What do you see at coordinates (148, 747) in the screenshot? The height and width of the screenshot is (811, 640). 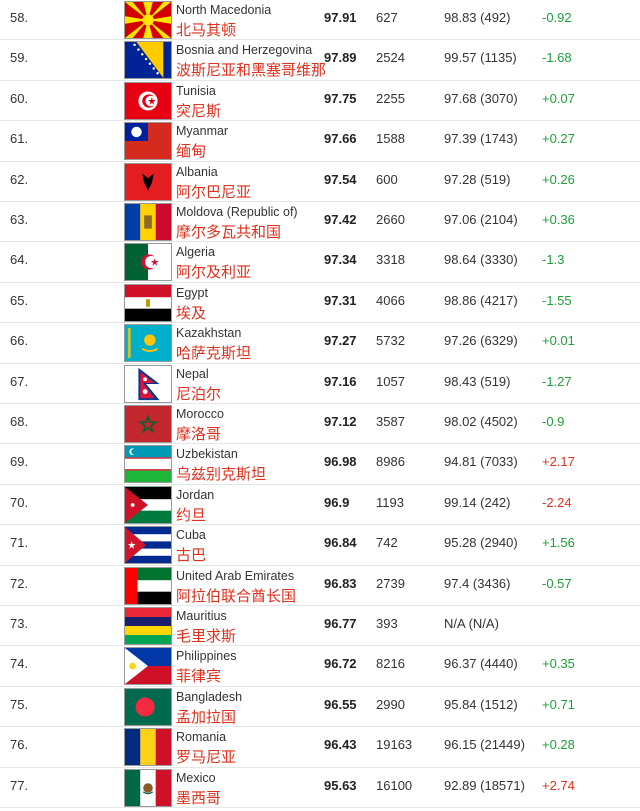 I see `romania-flag-icon` at bounding box center [148, 747].